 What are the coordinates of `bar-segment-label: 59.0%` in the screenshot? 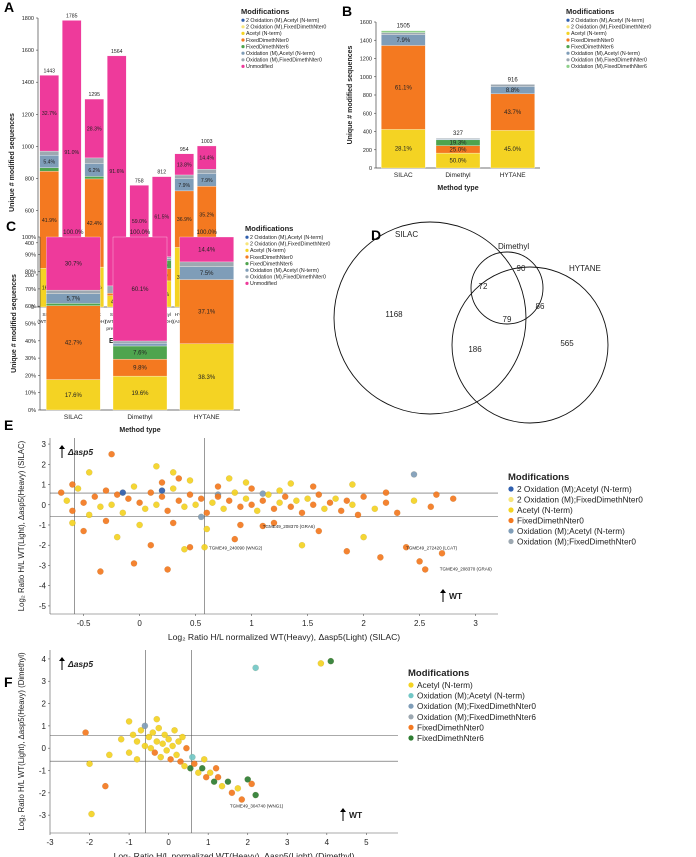 It's located at (139, 222).